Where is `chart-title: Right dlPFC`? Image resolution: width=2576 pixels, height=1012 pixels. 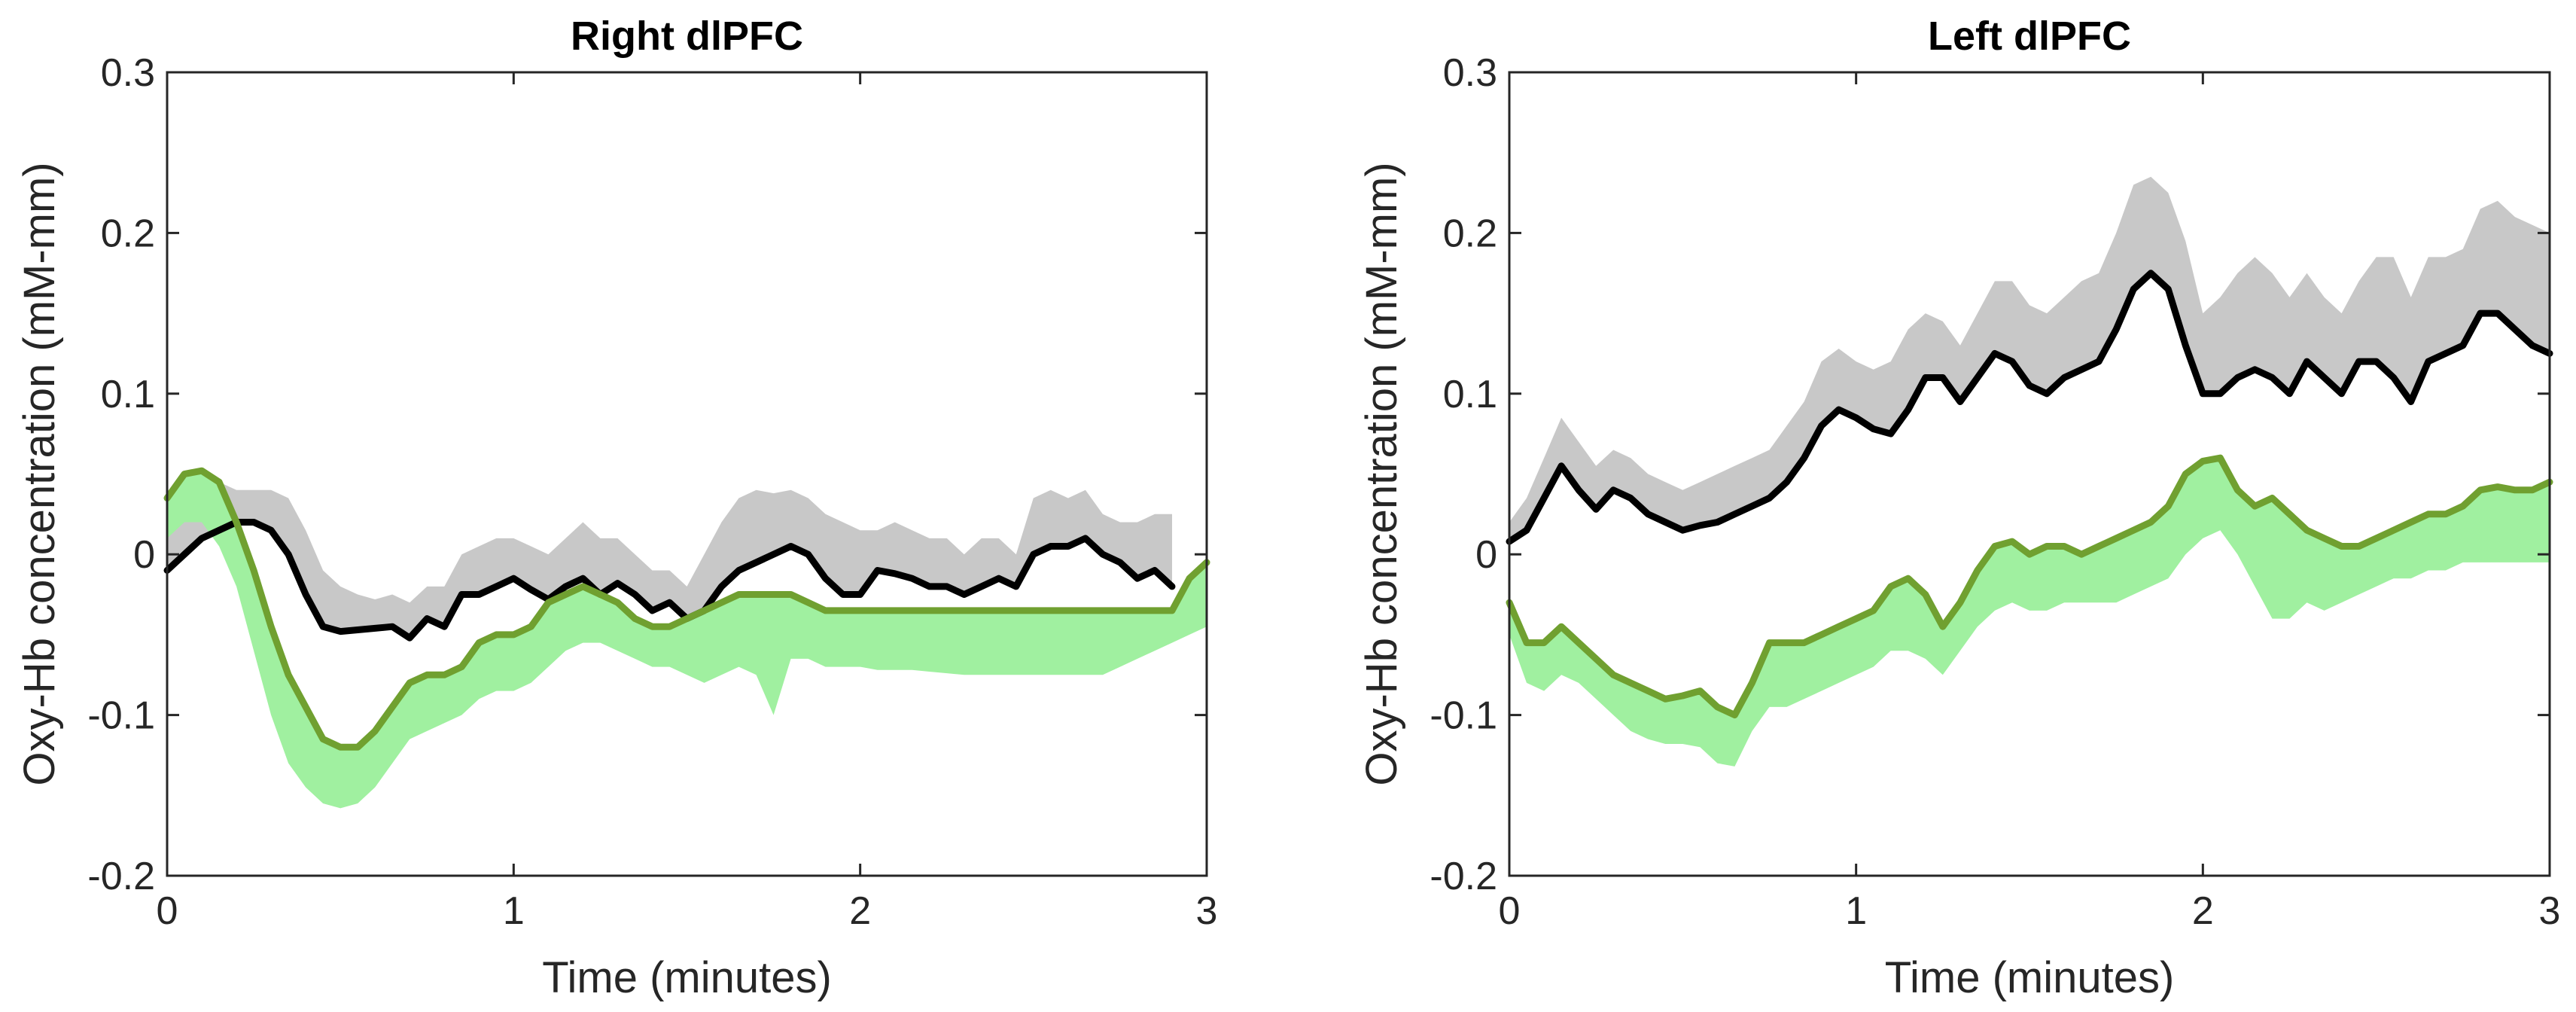 chart-title: Right dlPFC is located at coordinates (687, 36).